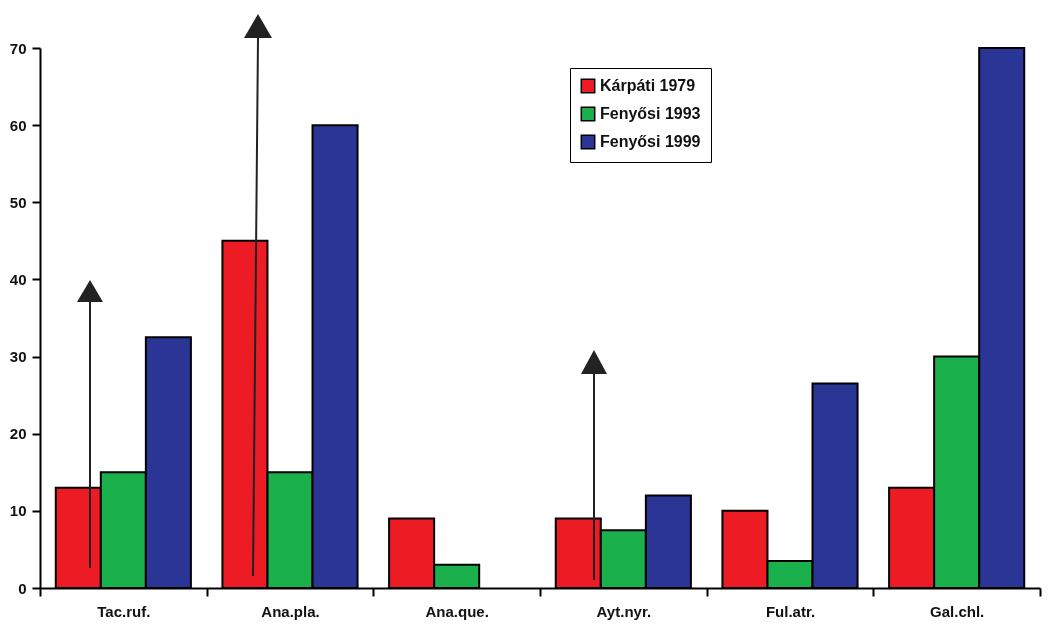 The image size is (1049, 630). What do you see at coordinates (18, 48) in the screenshot?
I see `y-tick-label: 70` at bounding box center [18, 48].